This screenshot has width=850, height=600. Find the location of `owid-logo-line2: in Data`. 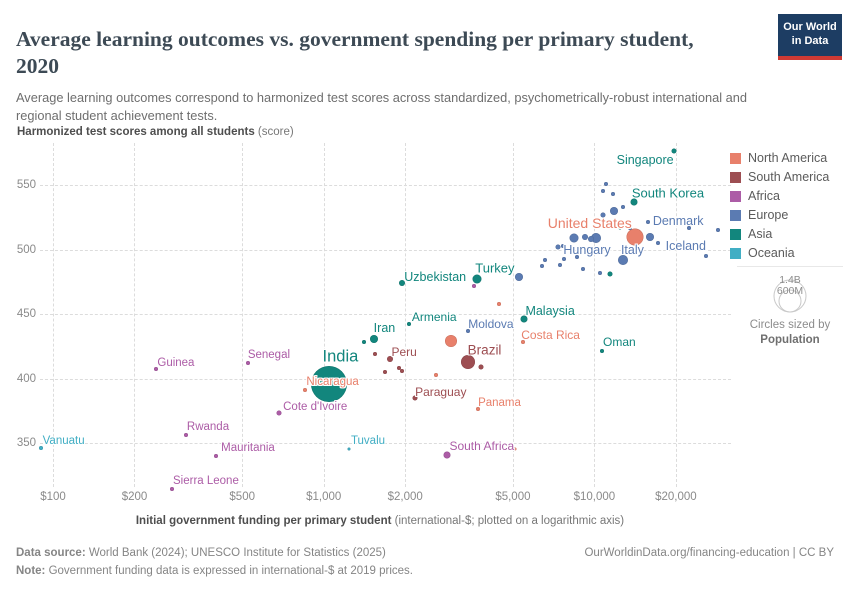

owid-logo-line2: in Data is located at coordinates (810, 41).